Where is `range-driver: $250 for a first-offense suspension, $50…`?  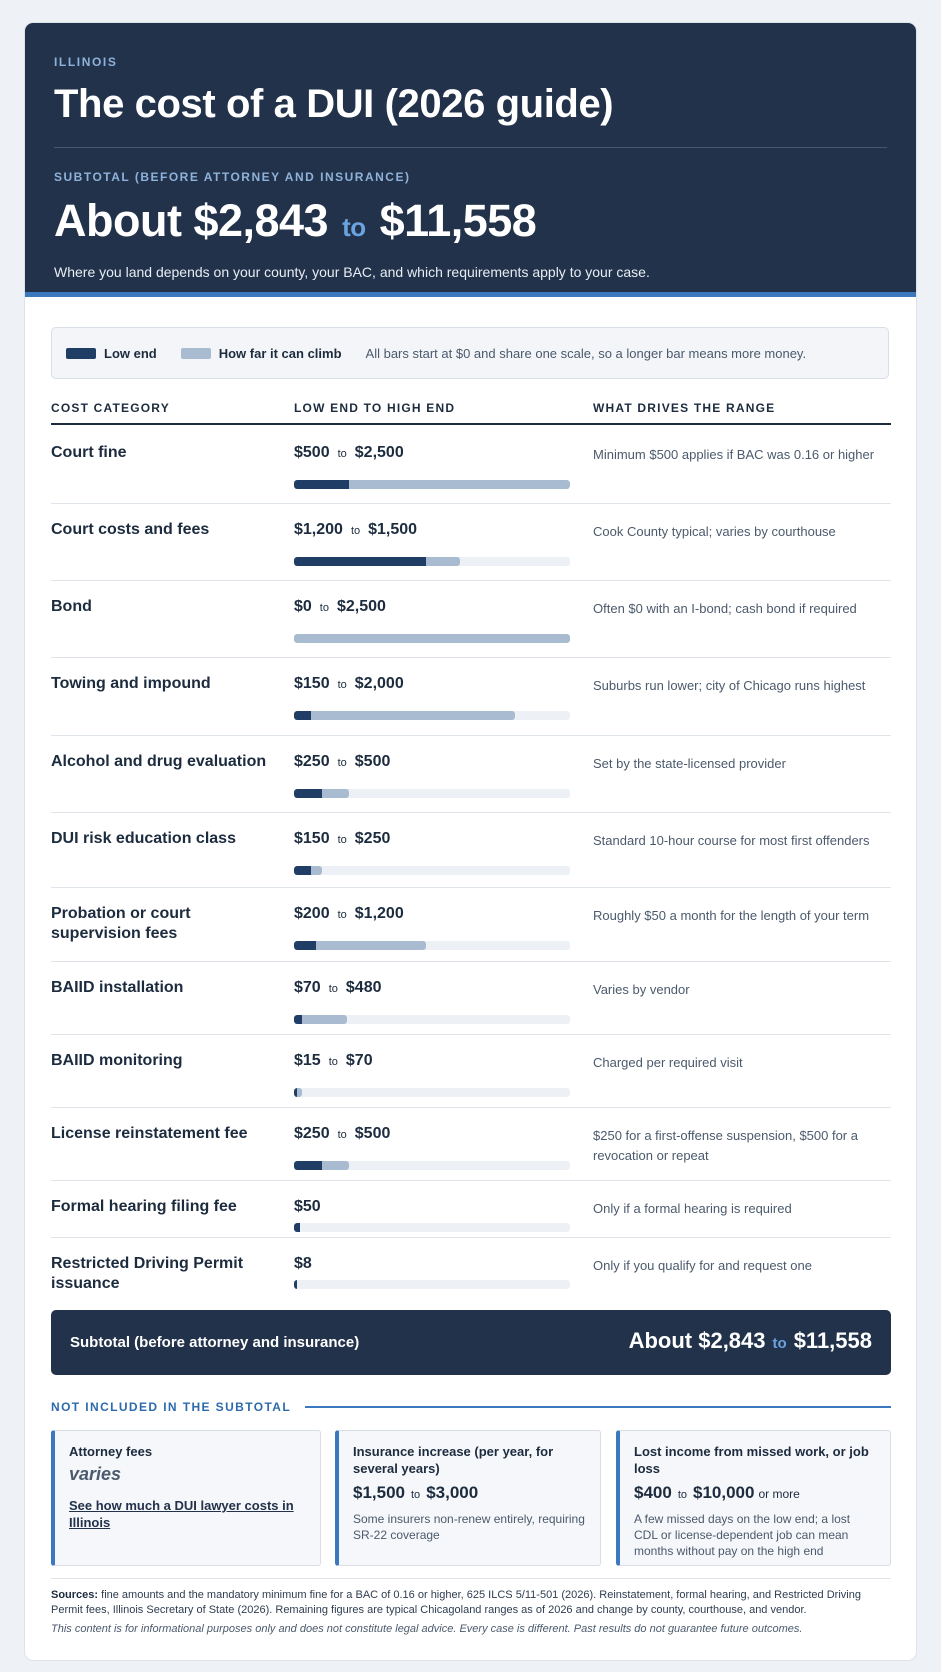
range-driver: $250 for a first-offense suspension, $50… is located at coordinates (725, 1145).